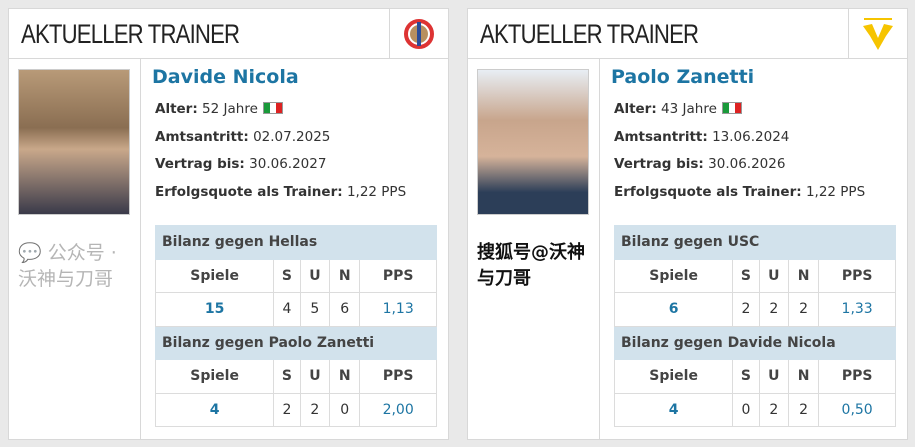  What do you see at coordinates (225, 77) in the screenshot?
I see `coach-name-link: Davide Nicola` at bounding box center [225, 77].